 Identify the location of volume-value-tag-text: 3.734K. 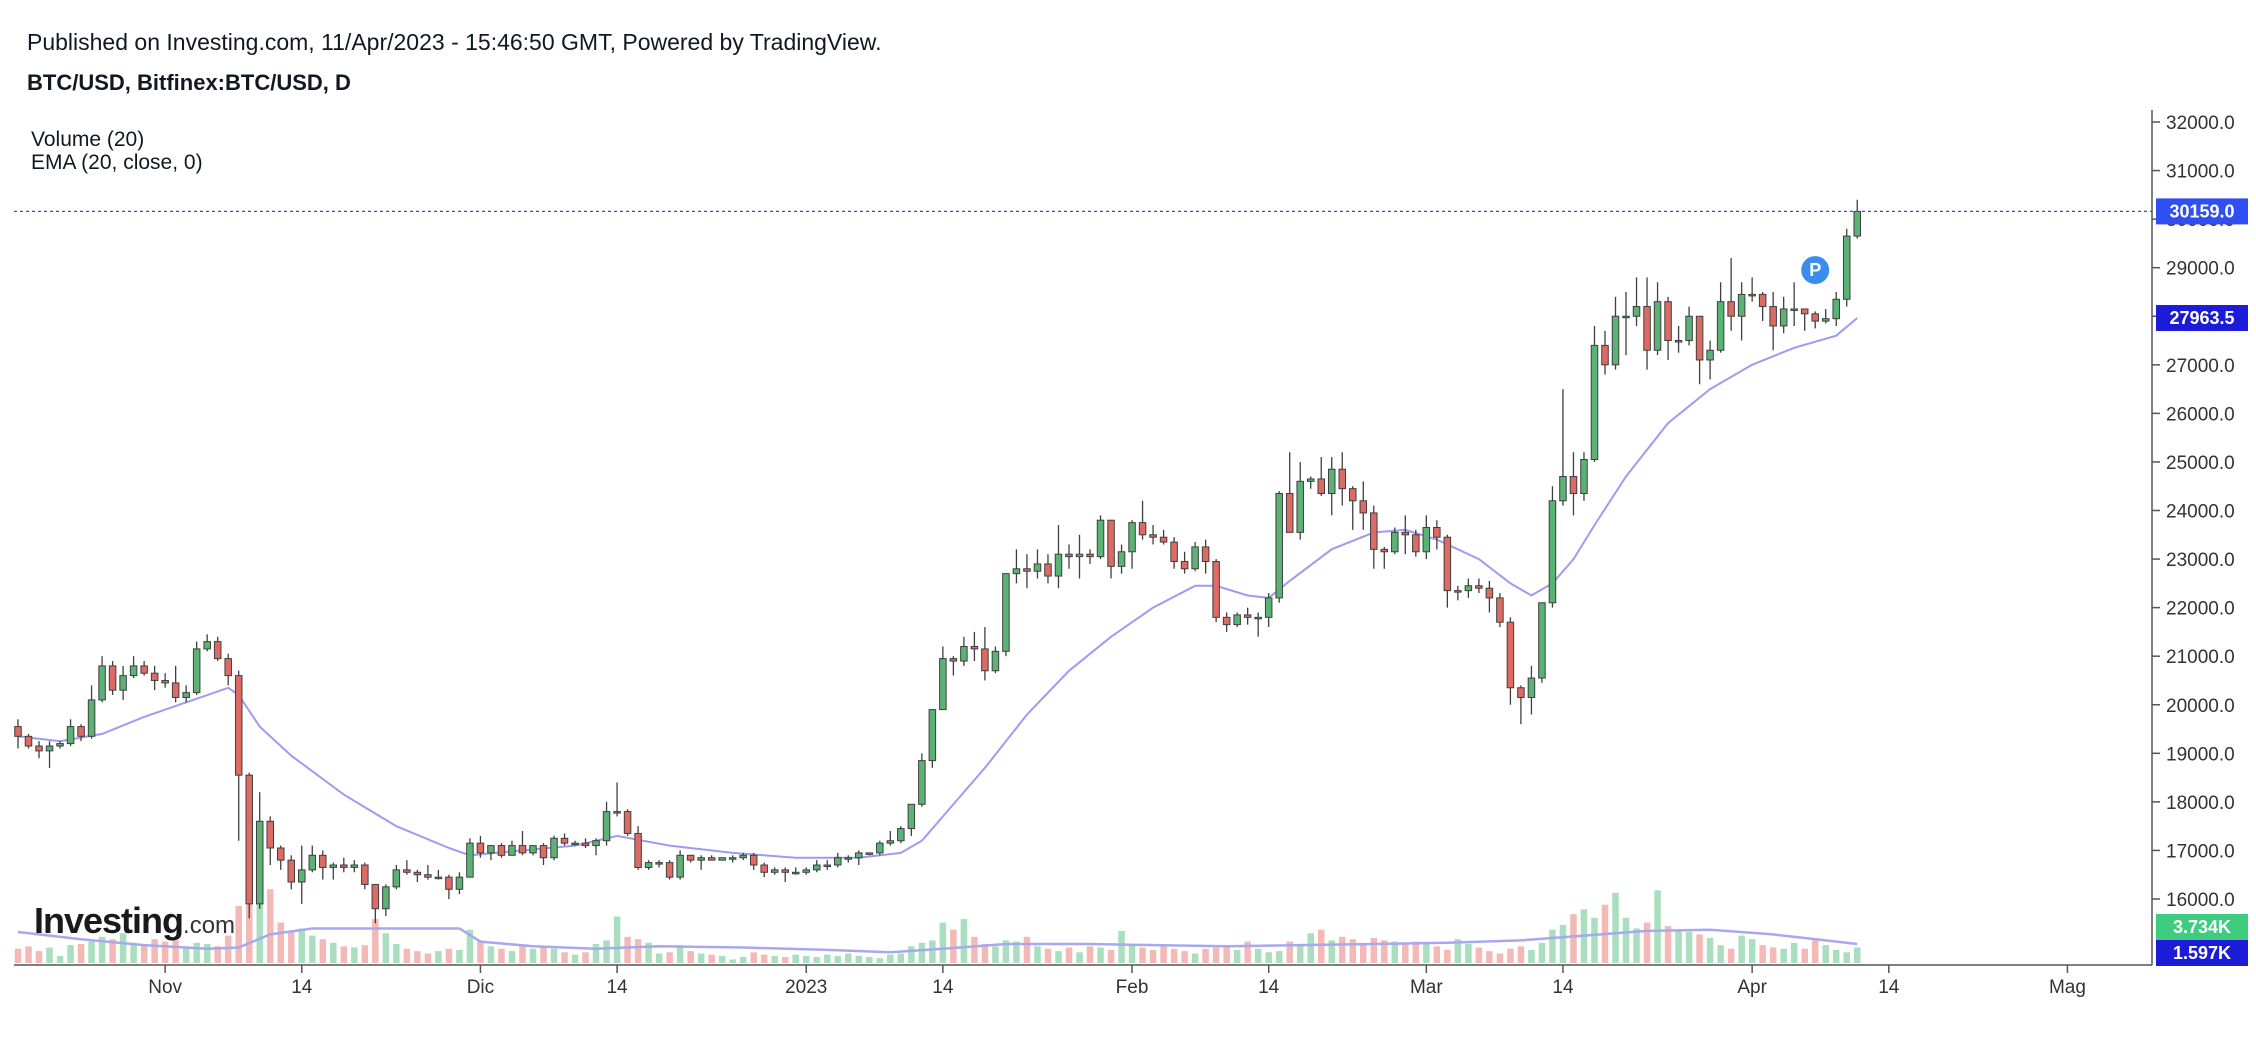
(2202, 927).